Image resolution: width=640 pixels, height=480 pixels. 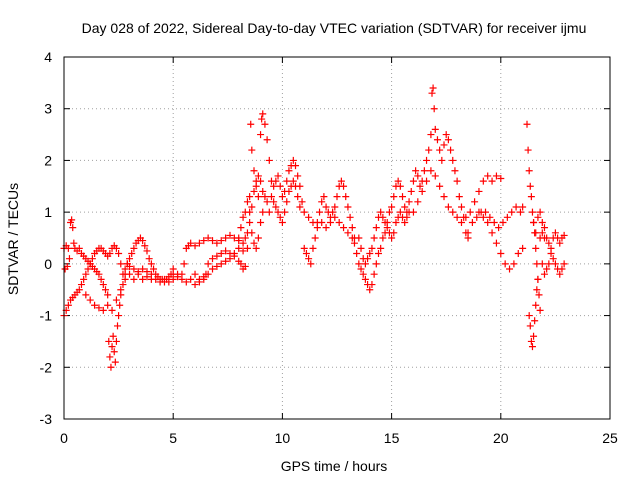 I want to click on y-tick-label: 0, so click(x=48, y=264).